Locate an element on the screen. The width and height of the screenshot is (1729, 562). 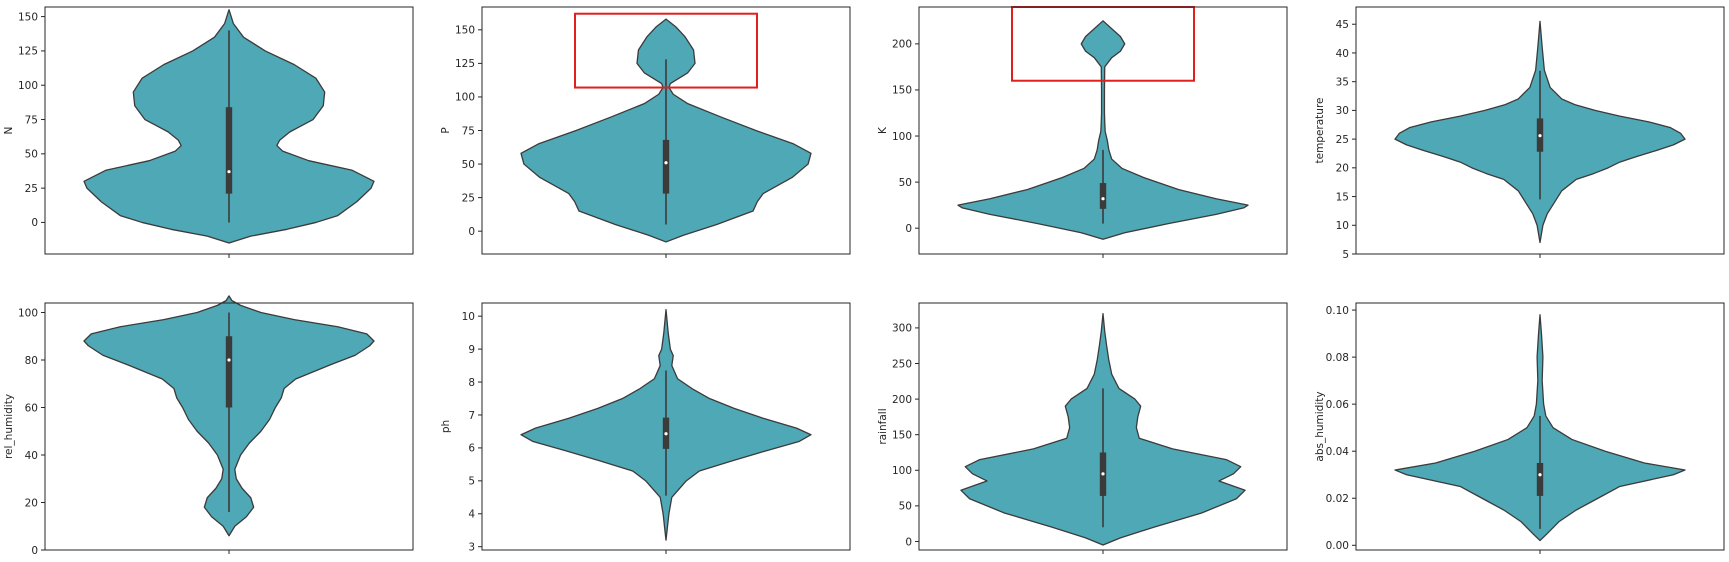
y-tick-label: 15 is located at coordinates (1342, 197).